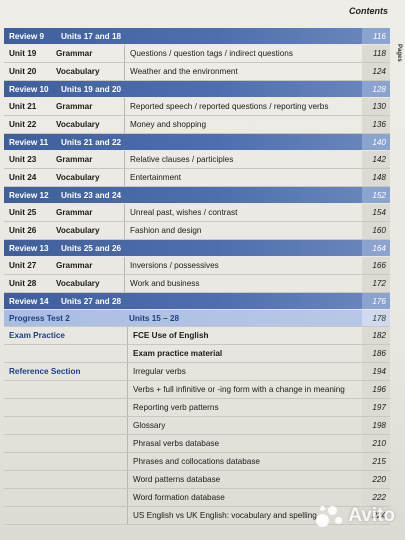 This screenshot has width=405, height=540. Describe the element at coordinates (243, 159) in the screenshot. I see `unit-topic: Relative clauses / participles` at that location.